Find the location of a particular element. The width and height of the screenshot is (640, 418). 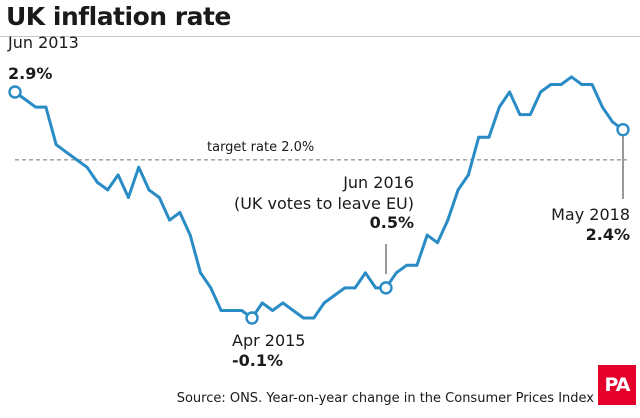

annotation-value: 2.4% is located at coordinates (608, 234).